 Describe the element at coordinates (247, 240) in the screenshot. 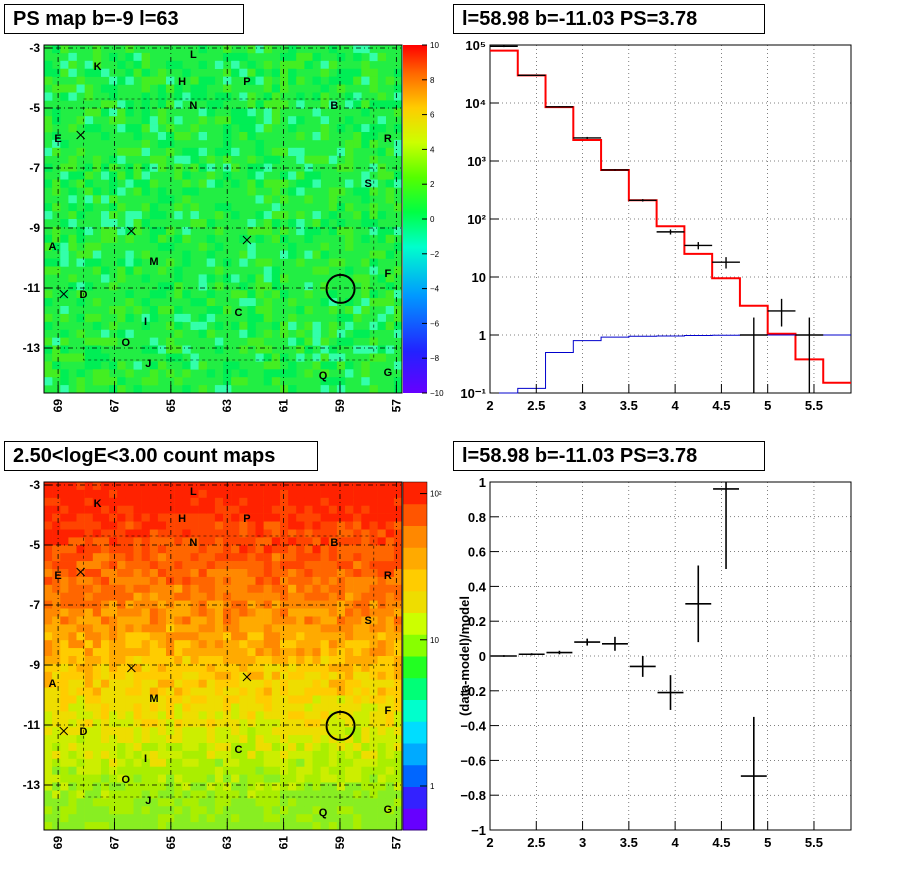

I see `cross-marker` at that location.